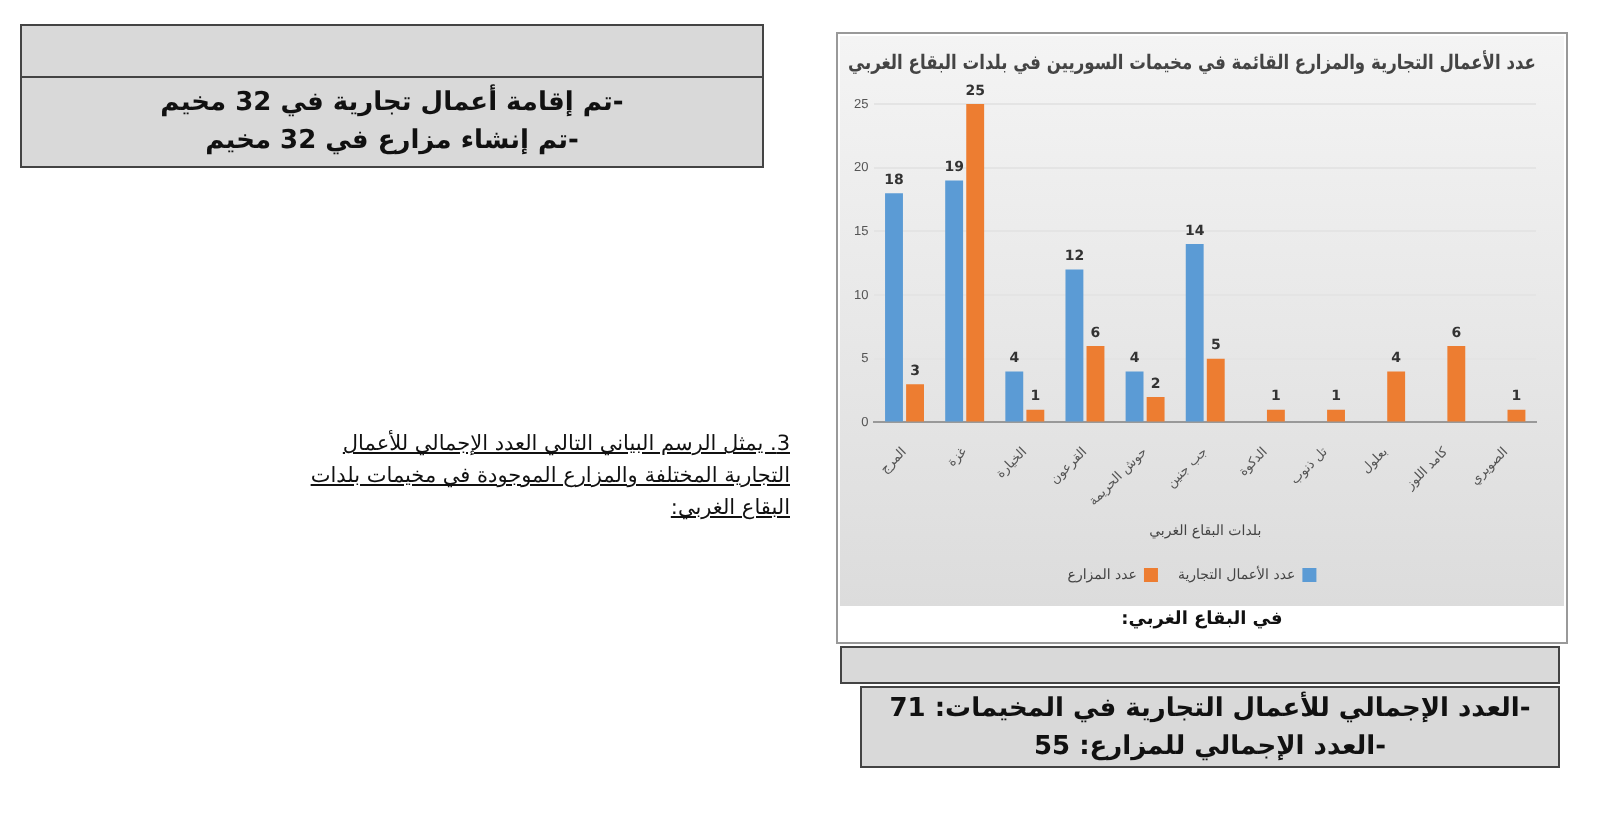  I want to click on text: 3. يمثل الرسم البياني التالي العدد الإجمالي للأعمال التجارية المختلفة والمزارع الموجودة في مخيمات بلدات البقاع الغربي:, so click(549, 476).